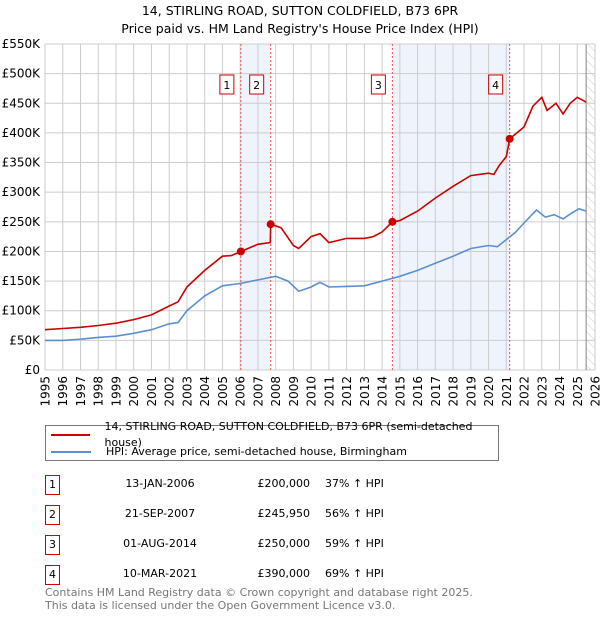  What do you see at coordinates (187, 391) in the screenshot?
I see `x-tick-label: 2003` at bounding box center [187, 391].